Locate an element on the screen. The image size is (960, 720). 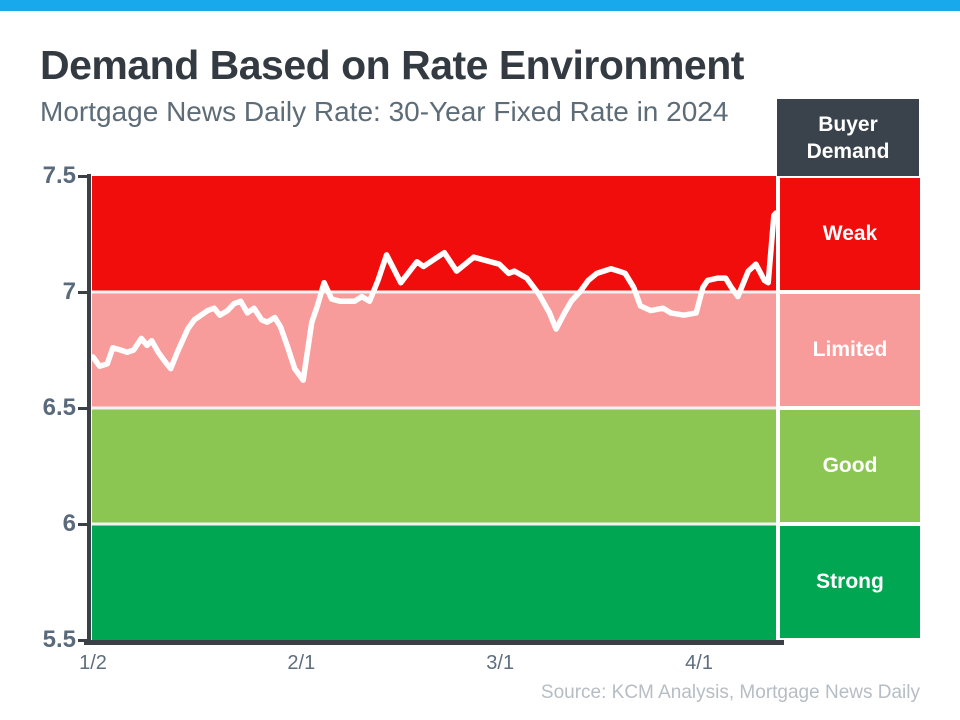
x-axis-line is located at coordinates (434, 642).